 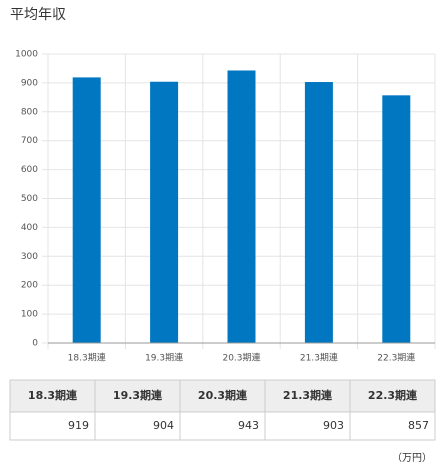 I want to click on table-header: 20.3期連, so click(x=223, y=395).